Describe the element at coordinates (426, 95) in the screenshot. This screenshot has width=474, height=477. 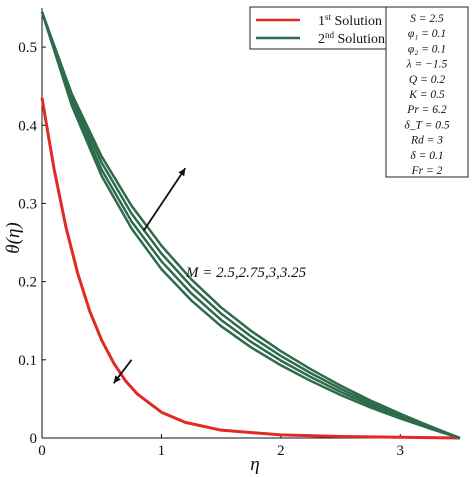
I see `parameter-label: K = 0.5` at that location.